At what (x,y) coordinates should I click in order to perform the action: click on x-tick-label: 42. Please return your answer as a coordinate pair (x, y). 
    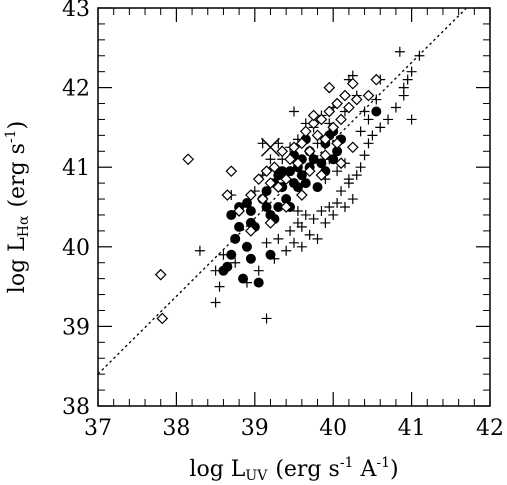
    Looking at the image, I should click on (490, 428).